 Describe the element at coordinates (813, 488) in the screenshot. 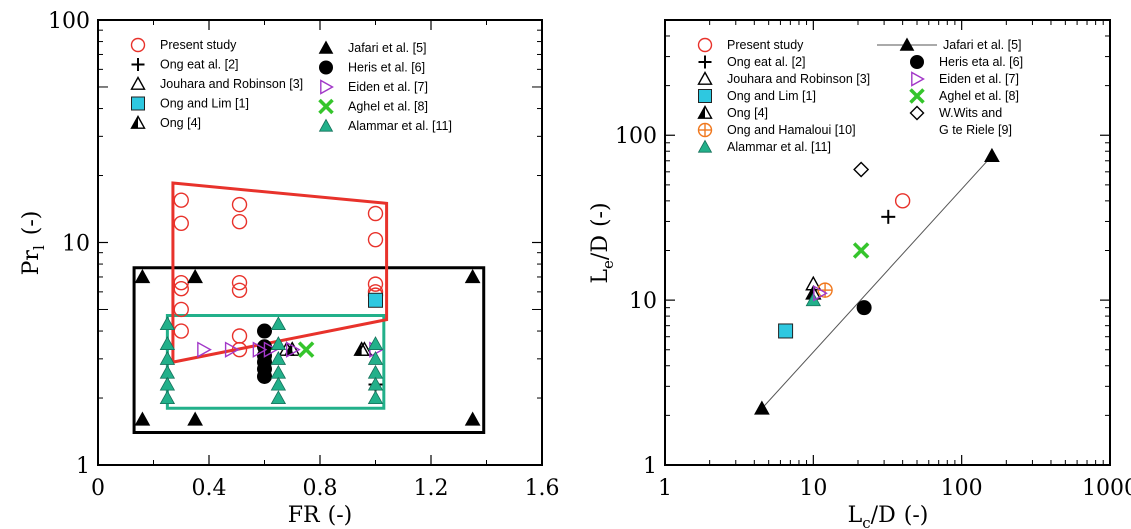

I see `x-tick-label: 10` at that location.